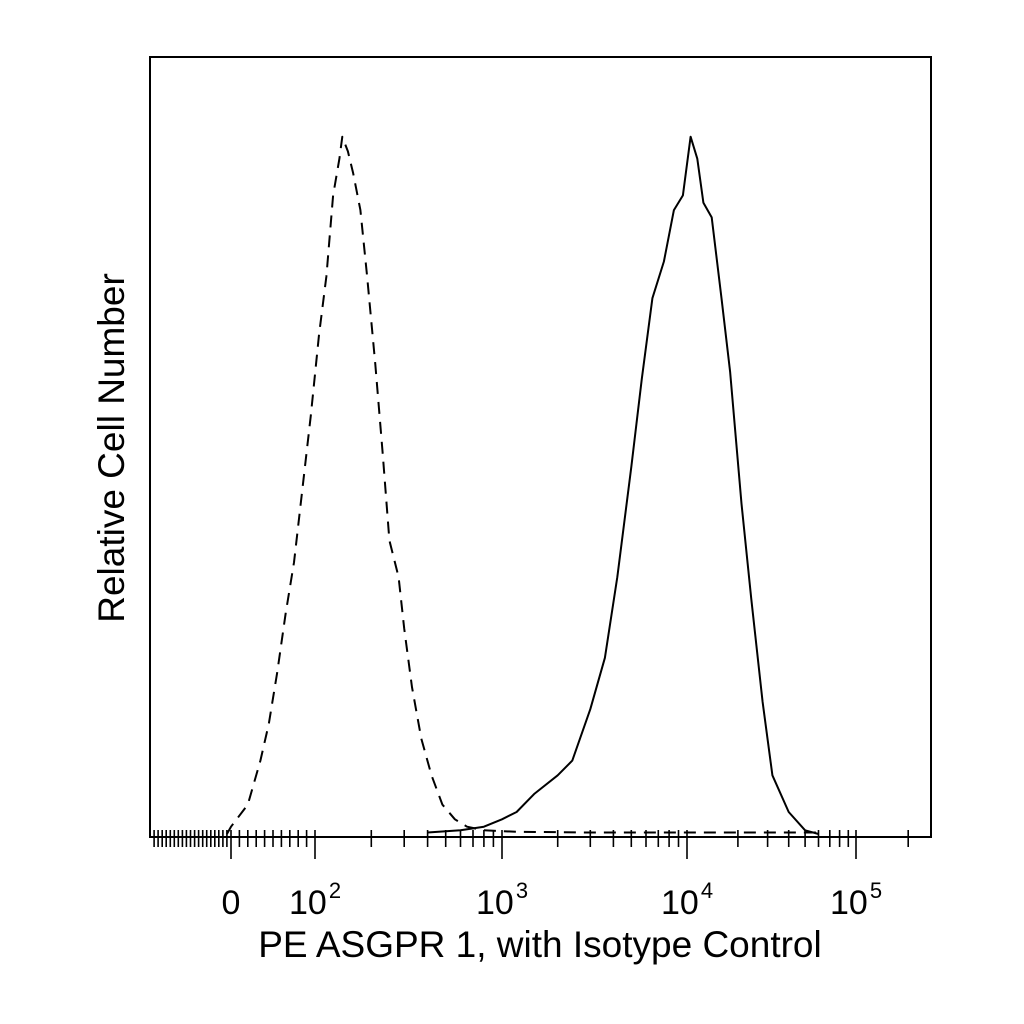 Image resolution: width=1024 pixels, height=1024 pixels. I want to click on x-tick-label: 10², so click(315, 900).